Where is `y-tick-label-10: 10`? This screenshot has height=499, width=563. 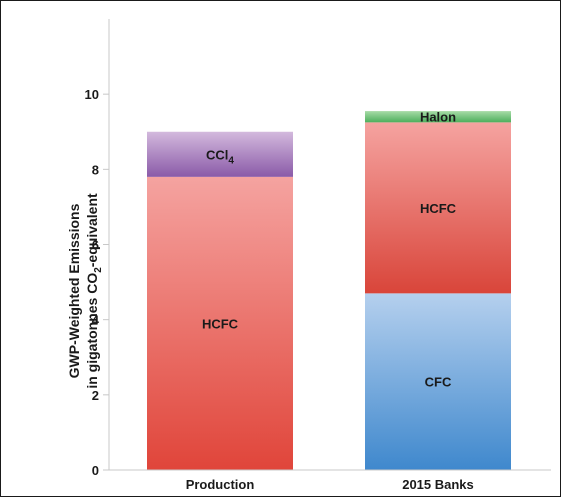
y-tick-label-10: 10 is located at coordinates (92, 94).